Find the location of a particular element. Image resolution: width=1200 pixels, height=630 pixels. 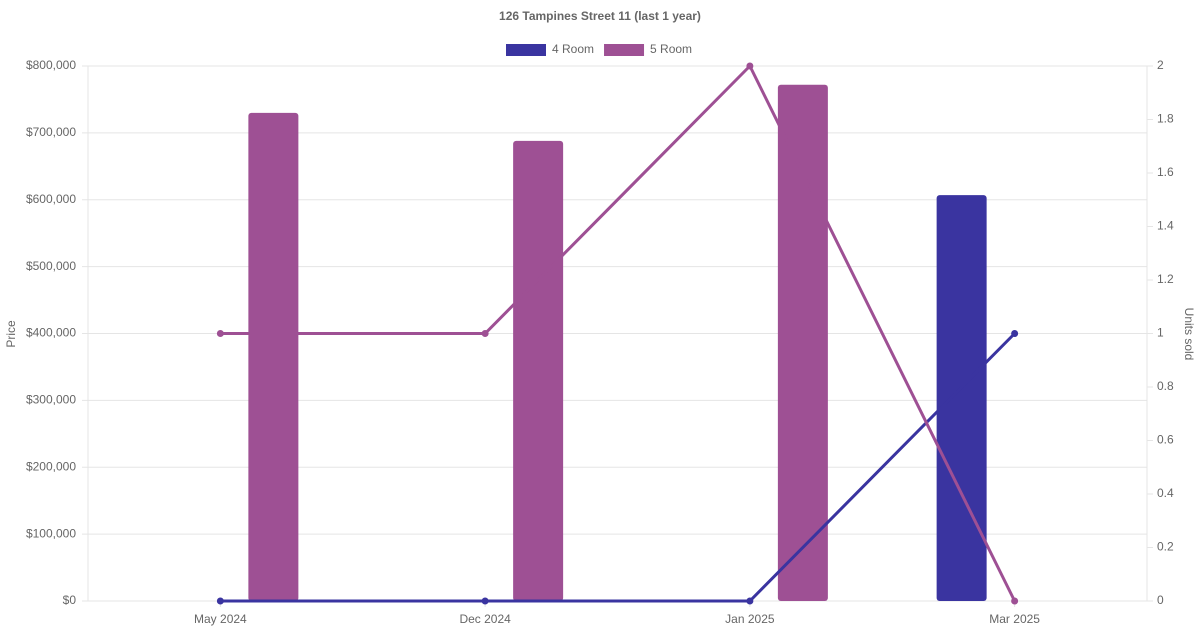

y-tick-label: $100,000 is located at coordinates (51, 533).